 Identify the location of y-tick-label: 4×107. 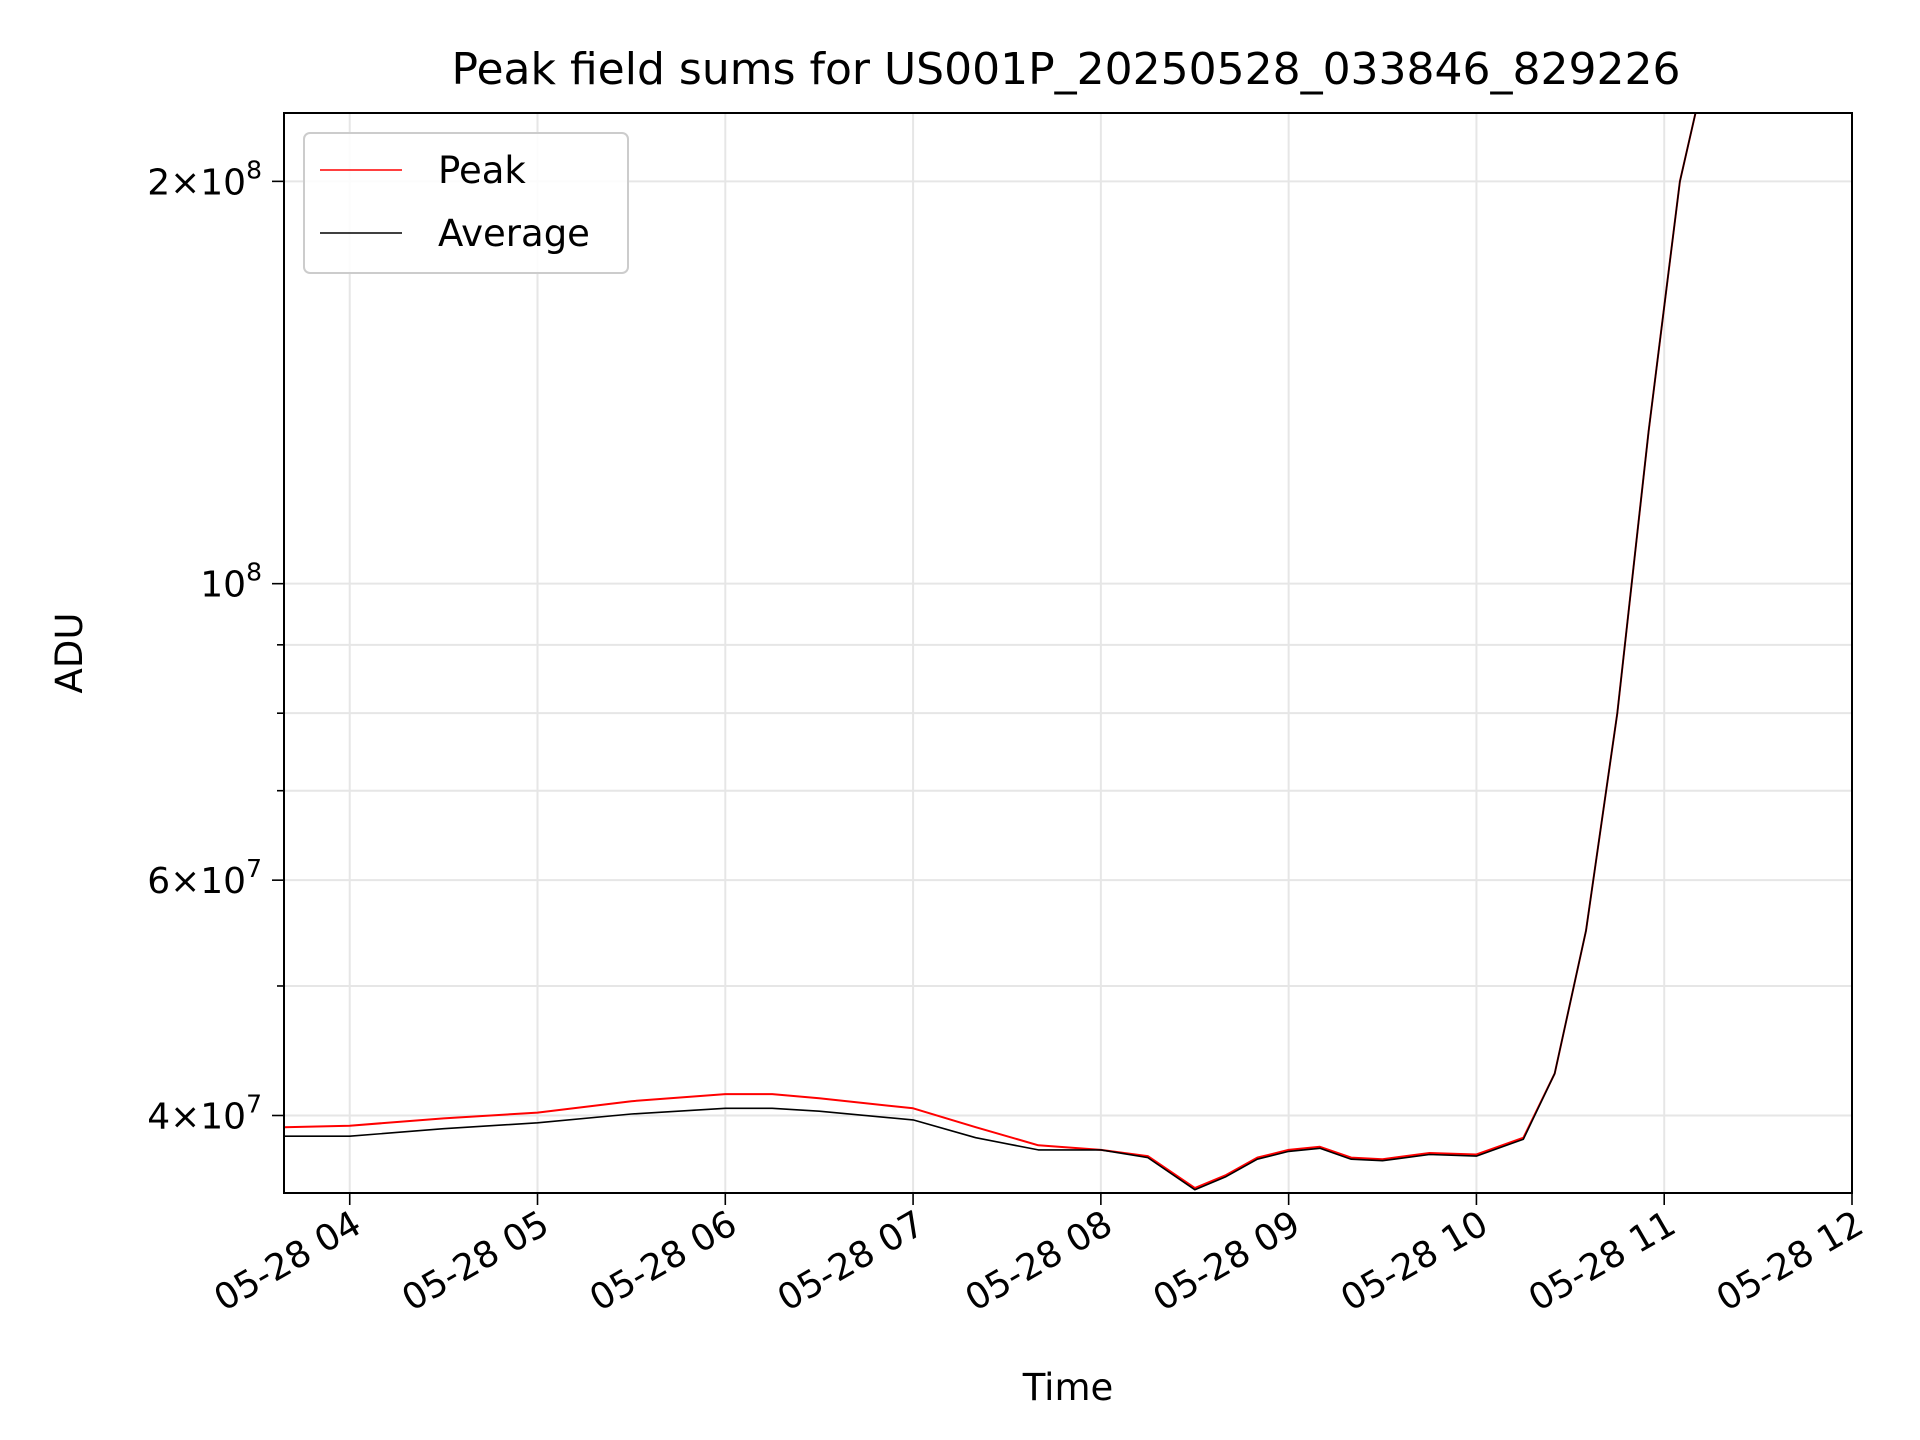
(204, 1113).